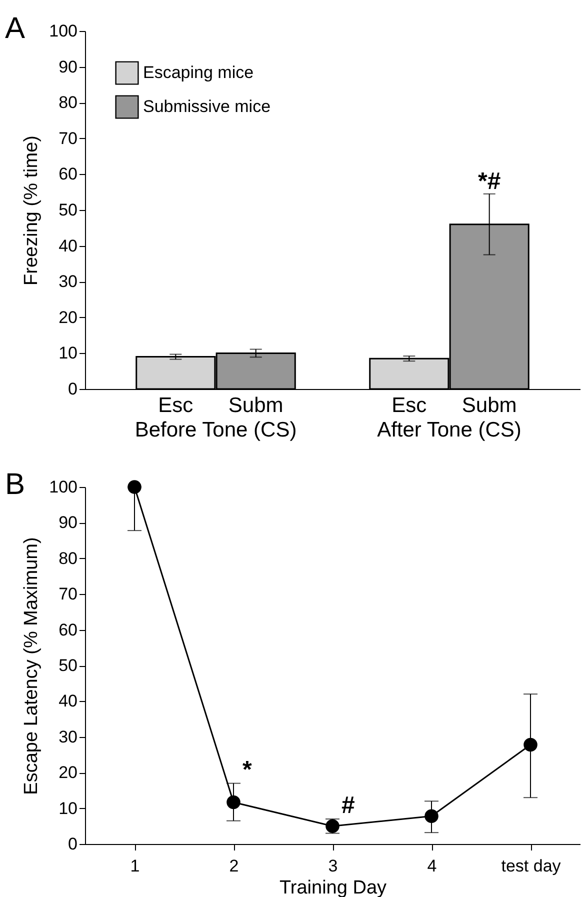  What do you see at coordinates (207, 106) in the screenshot?
I see `legend-label: Submissive mice` at bounding box center [207, 106].